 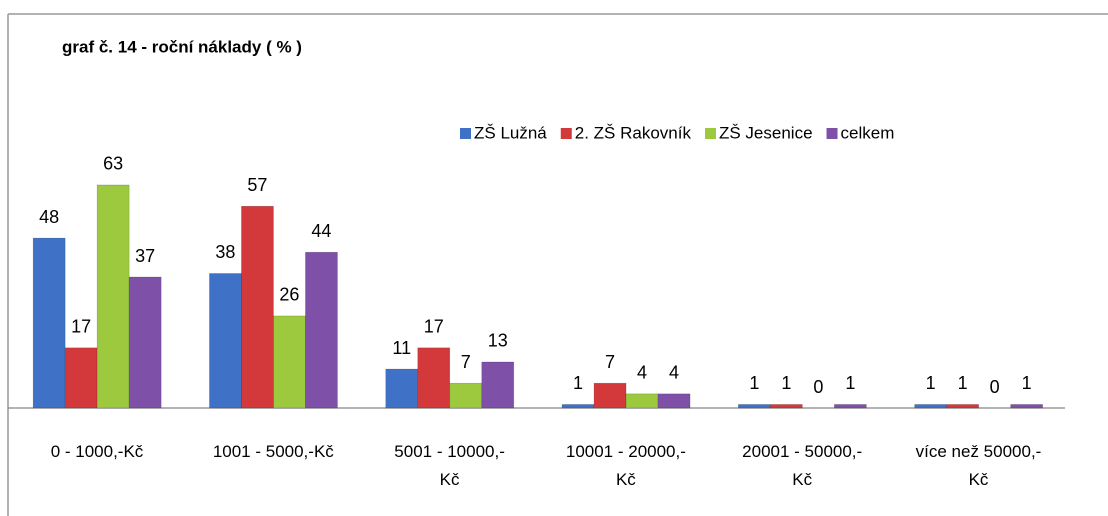 I want to click on data-label: 38, so click(x=225, y=252).